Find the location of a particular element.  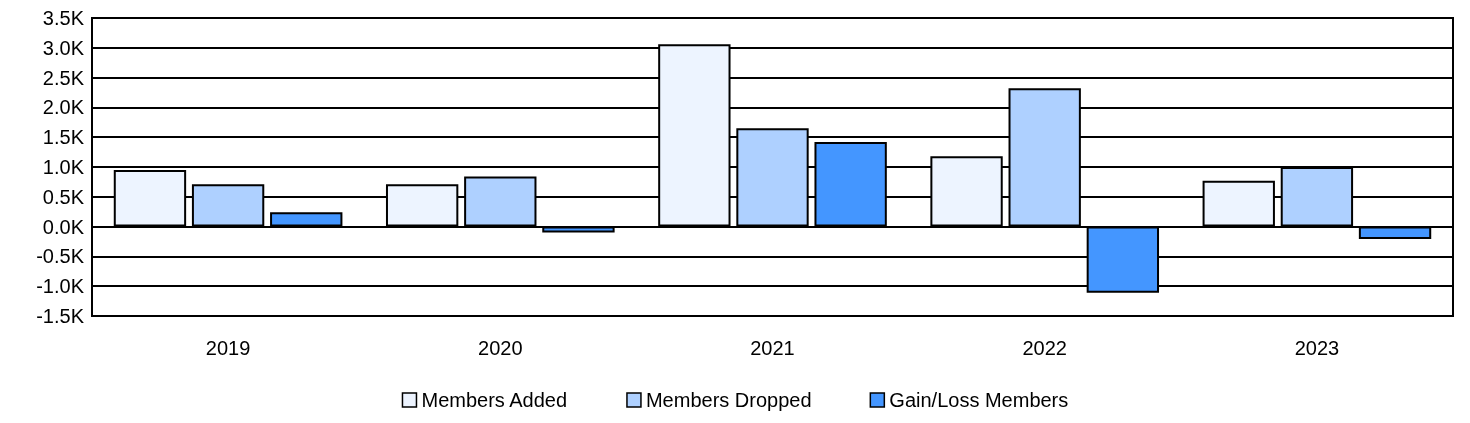

y-tick-label: 3.5K is located at coordinates (63, 18).